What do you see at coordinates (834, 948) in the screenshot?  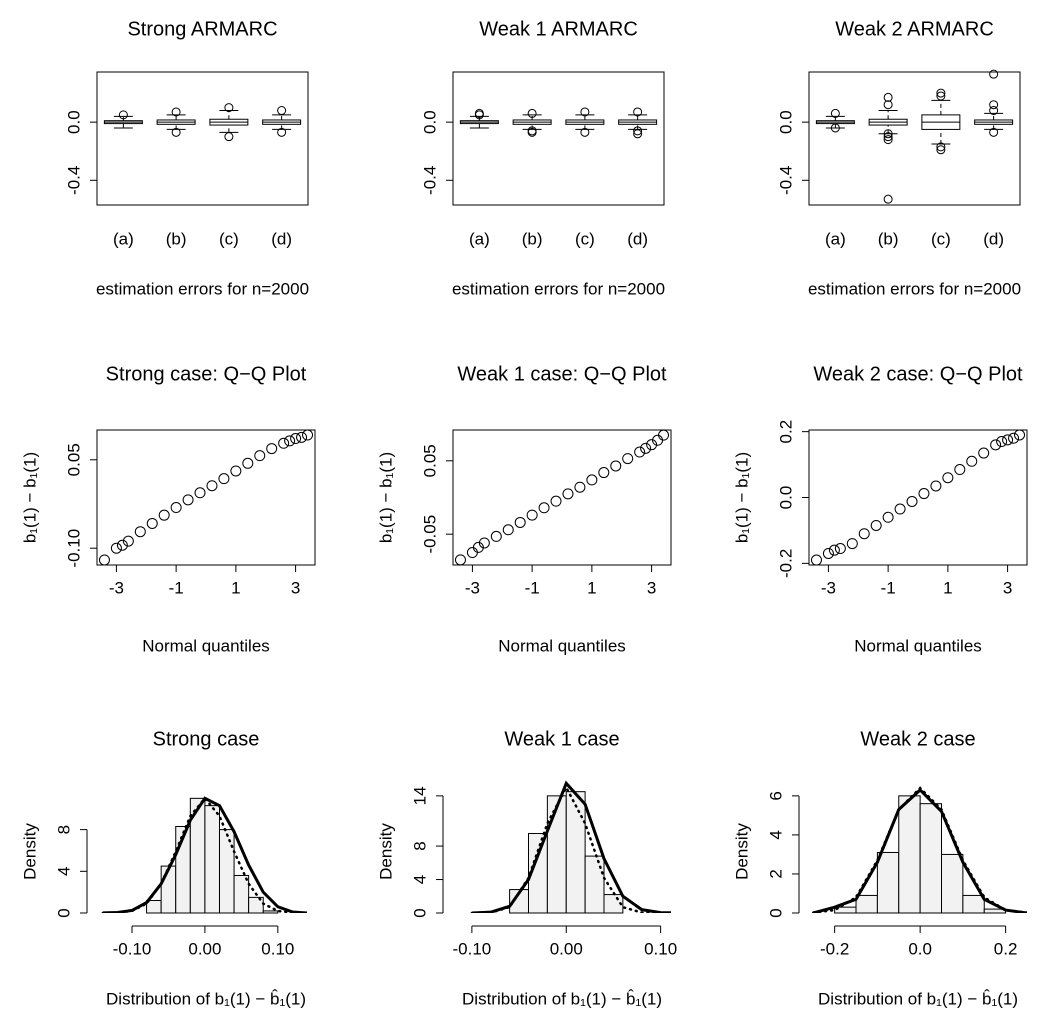 I see `x-tick-label: -0.2` at bounding box center [834, 948].